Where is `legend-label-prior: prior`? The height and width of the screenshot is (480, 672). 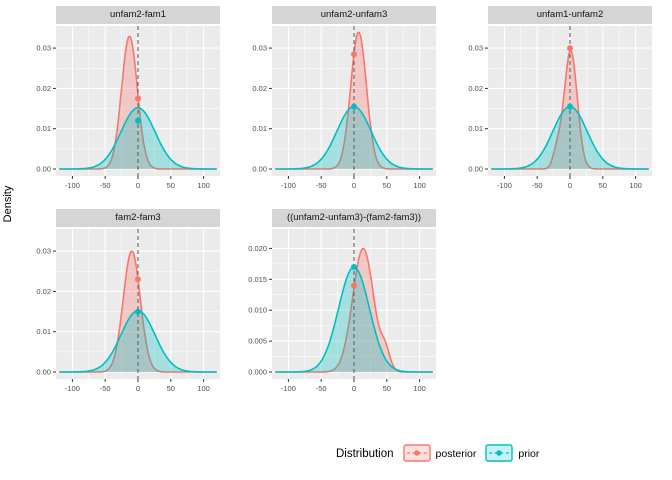
legend-label-prior: prior is located at coordinates (529, 453).